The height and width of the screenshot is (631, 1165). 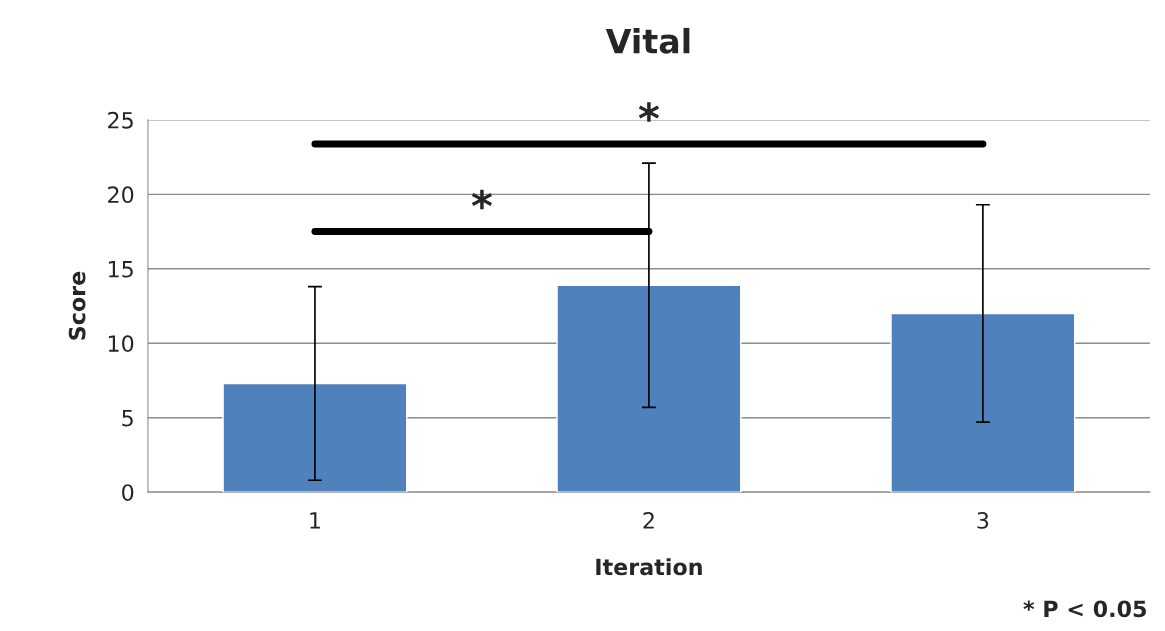 What do you see at coordinates (120, 269) in the screenshot?
I see `y-tick-label: 15` at bounding box center [120, 269].